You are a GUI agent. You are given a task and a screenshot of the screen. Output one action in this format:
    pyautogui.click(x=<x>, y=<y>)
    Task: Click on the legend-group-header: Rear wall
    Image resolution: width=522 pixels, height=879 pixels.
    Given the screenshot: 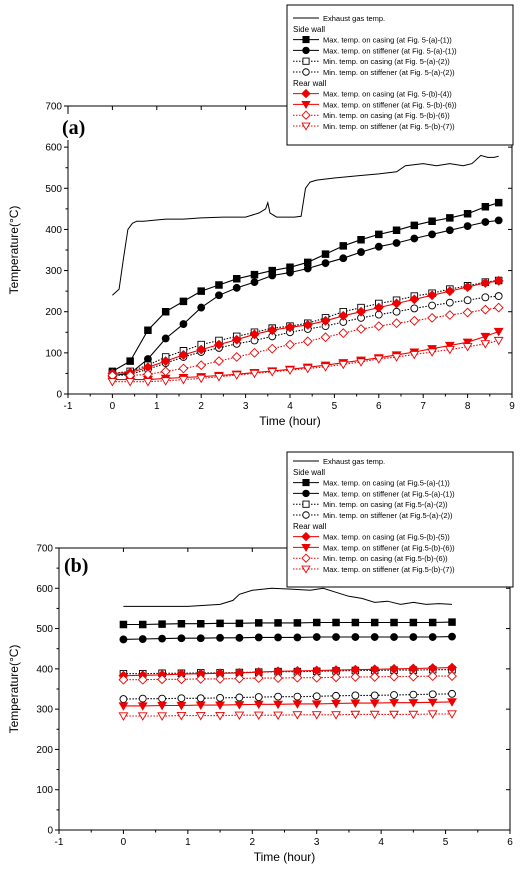 What is the action you would take?
    pyautogui.click(x=310, y=526)
    